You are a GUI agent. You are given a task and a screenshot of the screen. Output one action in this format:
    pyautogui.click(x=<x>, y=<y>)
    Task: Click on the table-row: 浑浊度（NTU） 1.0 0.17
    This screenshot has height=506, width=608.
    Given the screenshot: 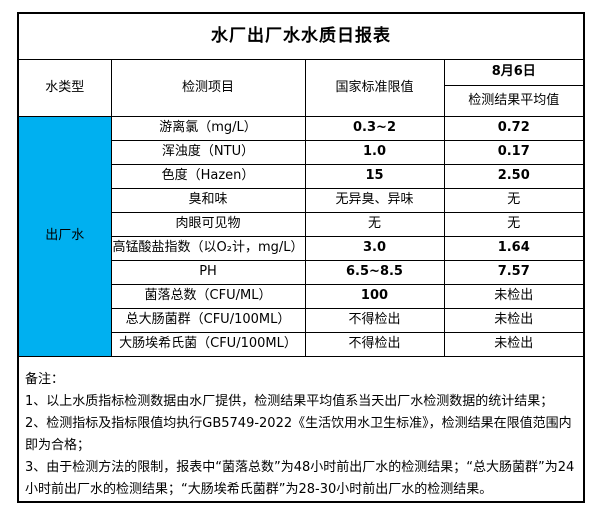 What is the action you would take?
    pyautogui.click(x=301, y=152)
    